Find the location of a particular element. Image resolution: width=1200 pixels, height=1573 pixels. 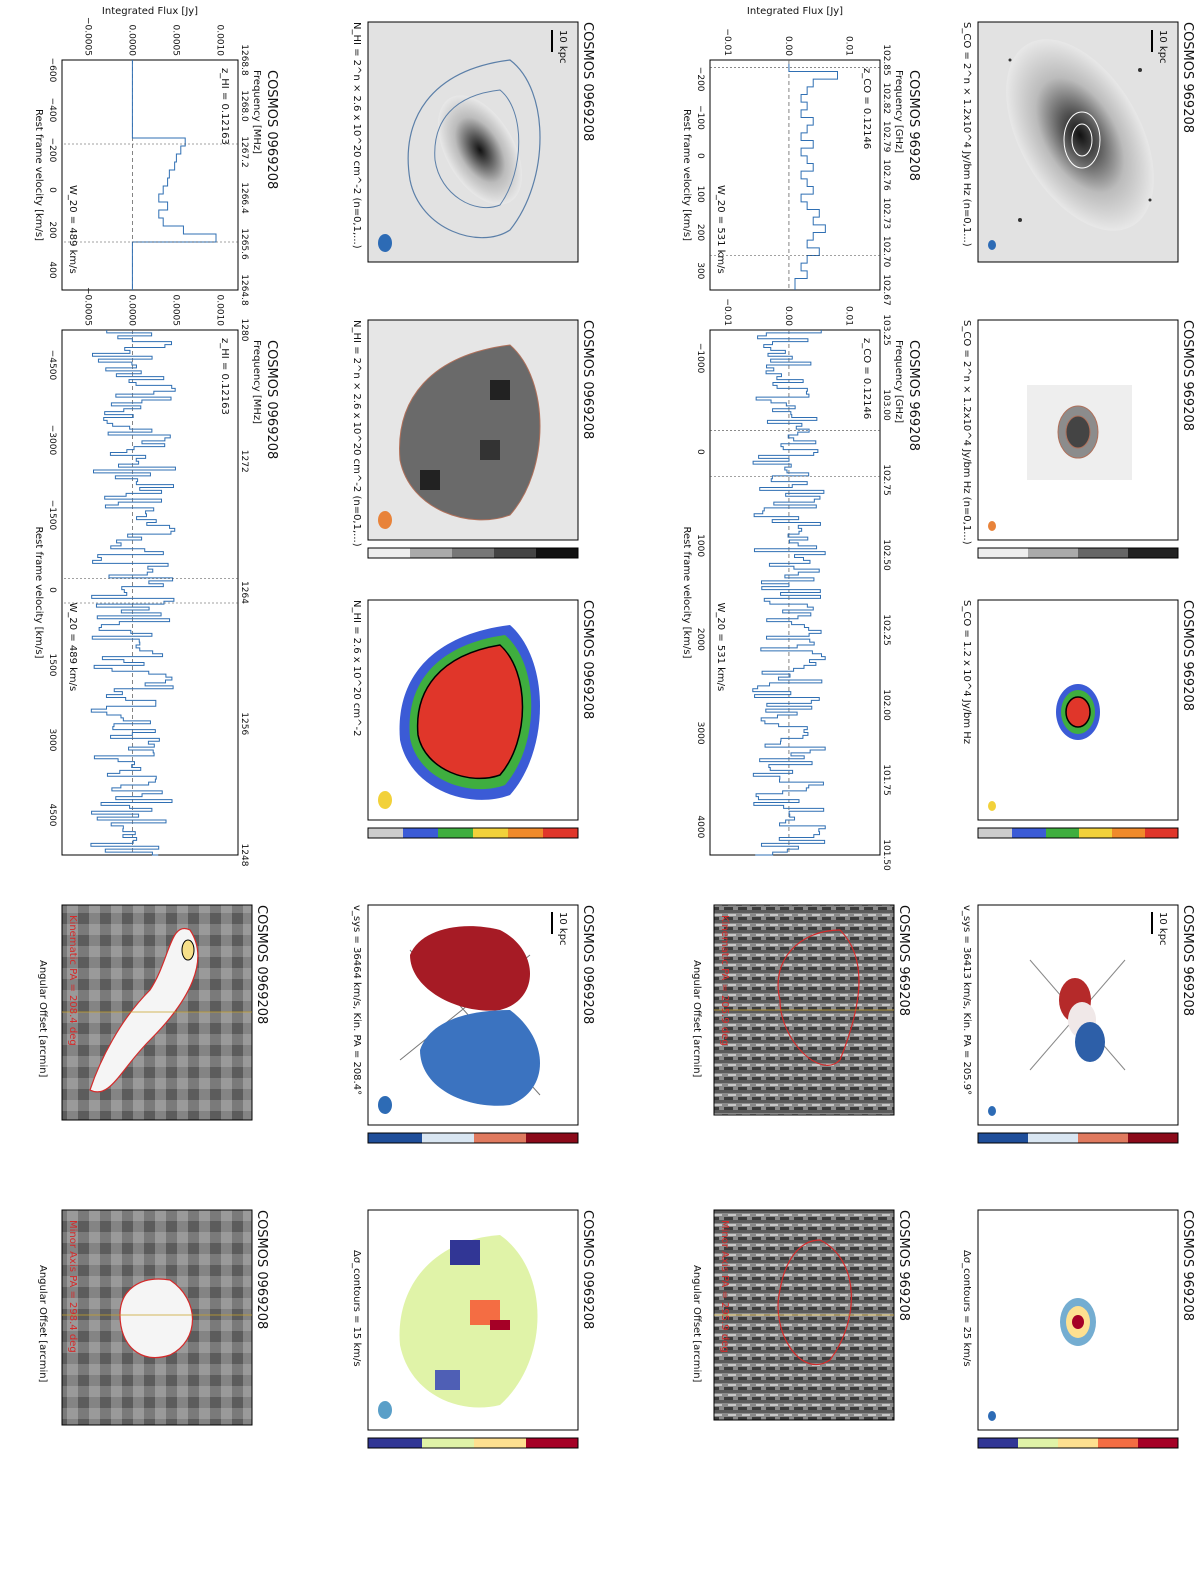

panel-caption: Δσ_contours = 15 km/s is located at coordinates (356, 1308).